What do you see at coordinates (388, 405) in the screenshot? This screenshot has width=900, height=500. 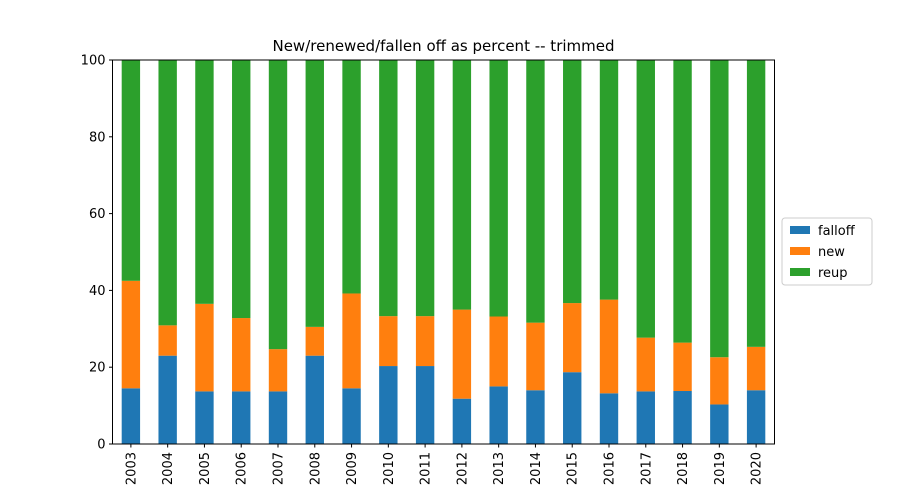 I see `bar-falloff-2010` at bounding box center [388, 405].